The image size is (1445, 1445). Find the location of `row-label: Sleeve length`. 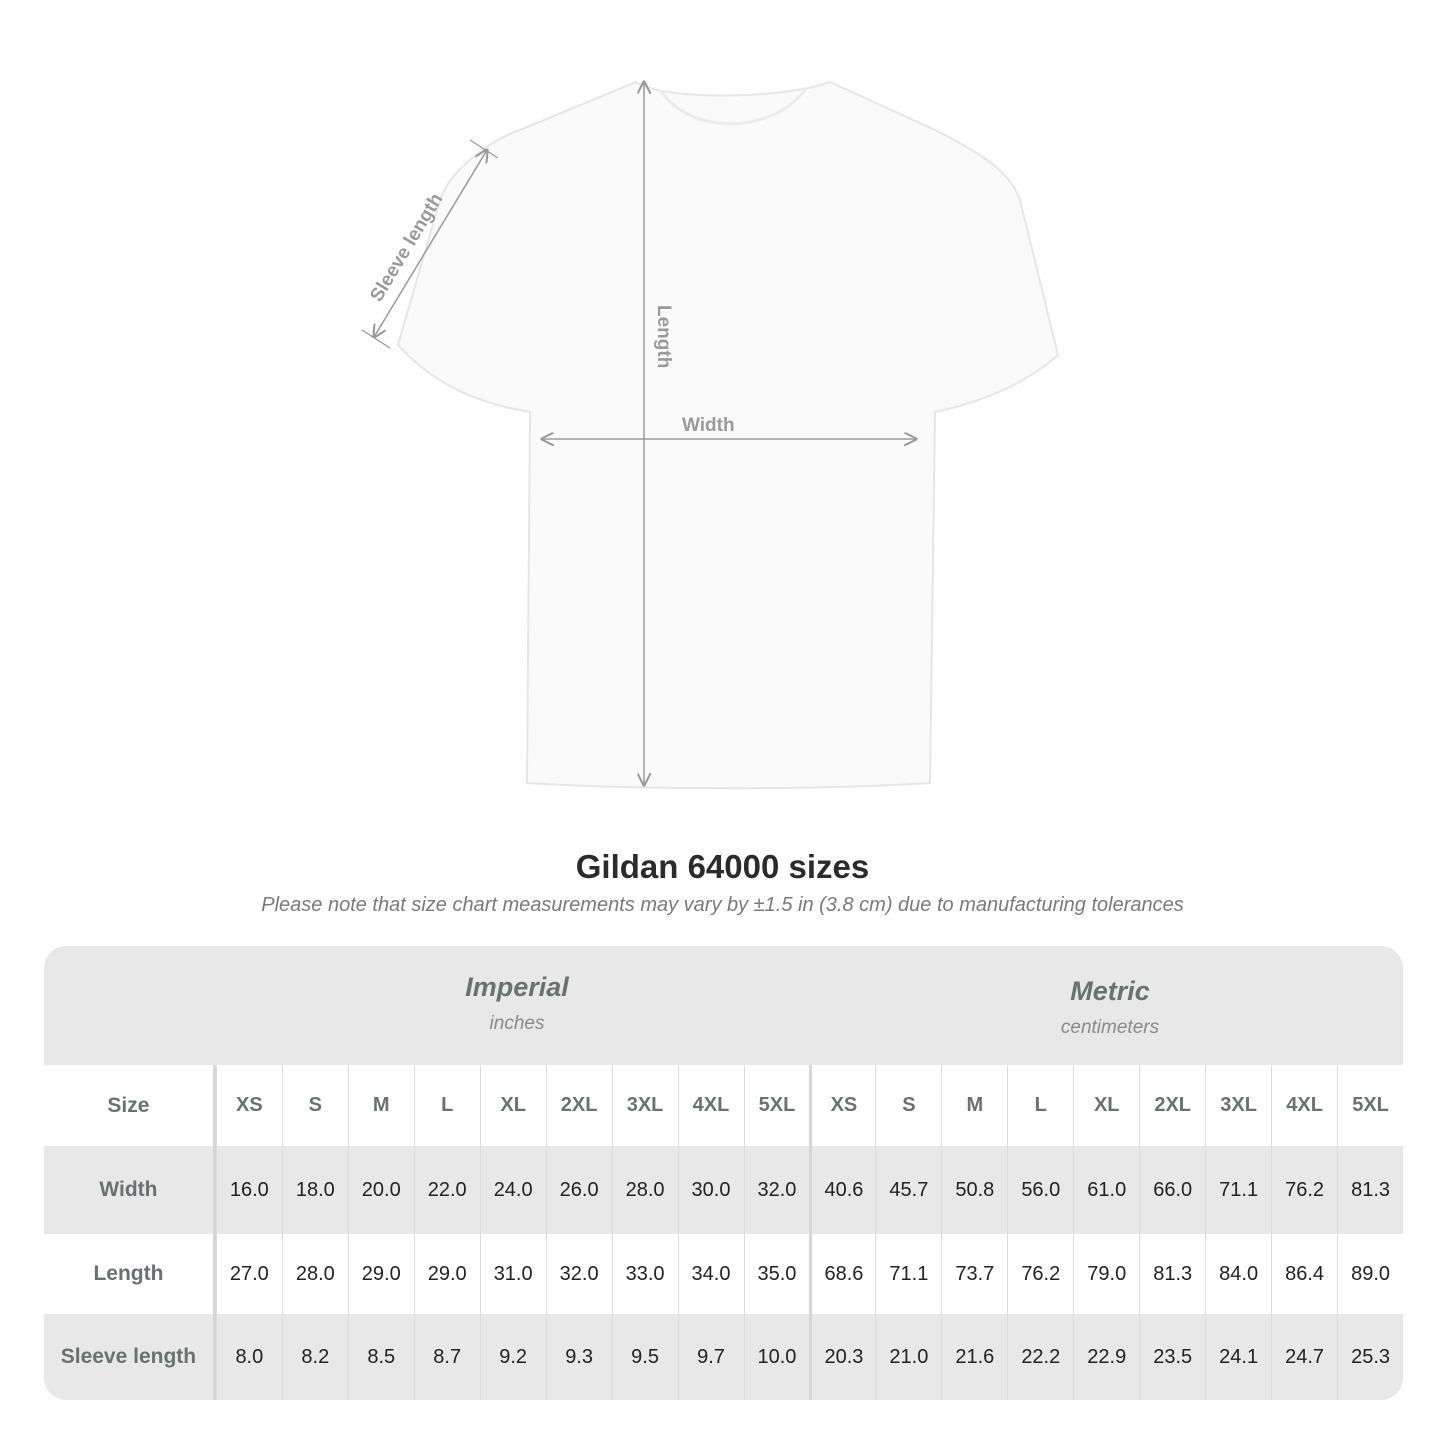

row-label: Sleeve length is located at coordinates (130, 1357).